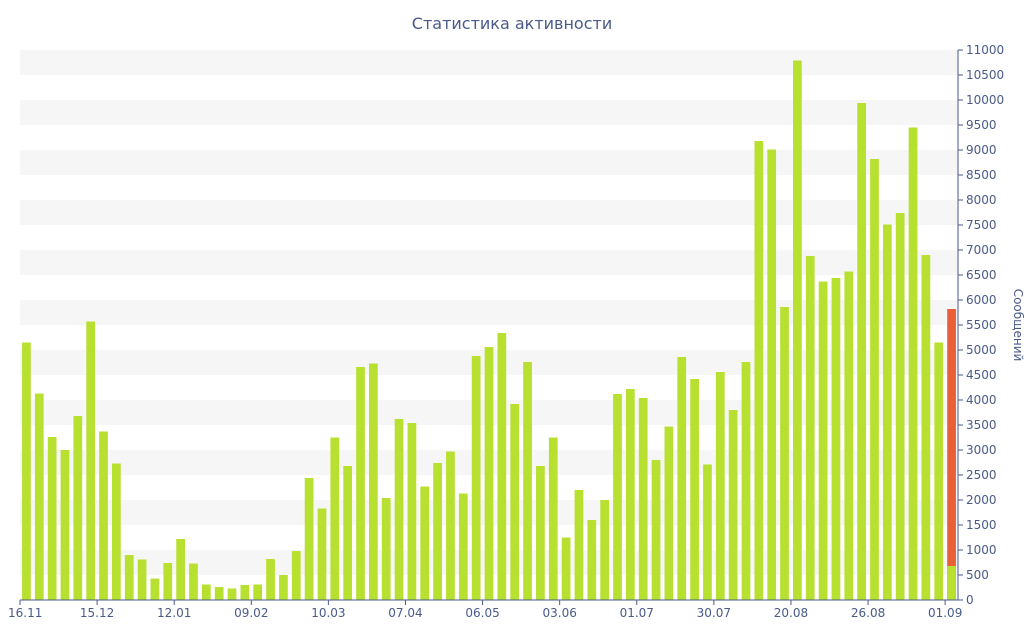  I want to click on x-tick-label: 12.01, so click(174, 613).